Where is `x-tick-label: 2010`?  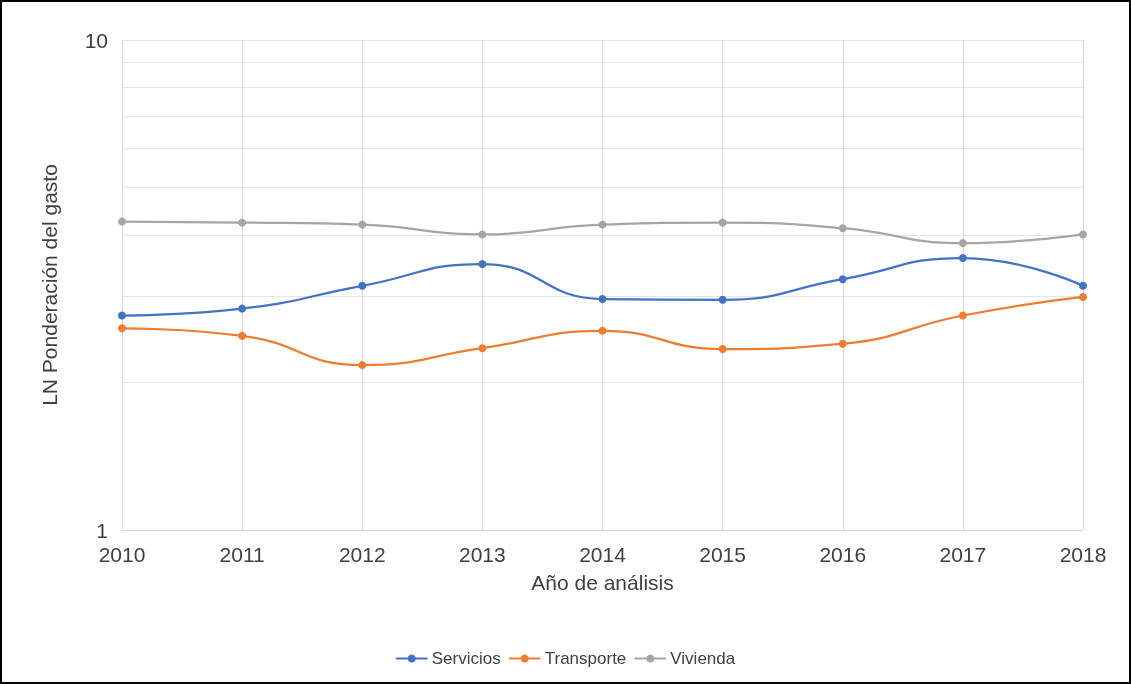
x-tick-label: 2010 is located at coordinates (122, 554).